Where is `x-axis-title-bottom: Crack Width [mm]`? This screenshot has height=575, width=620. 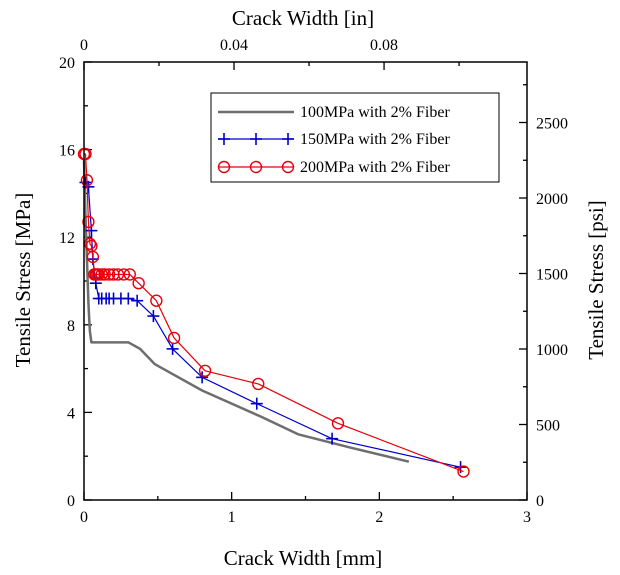 x-axis-title-bottom: Crack Width [mm] is located at coordinates (303, 558).